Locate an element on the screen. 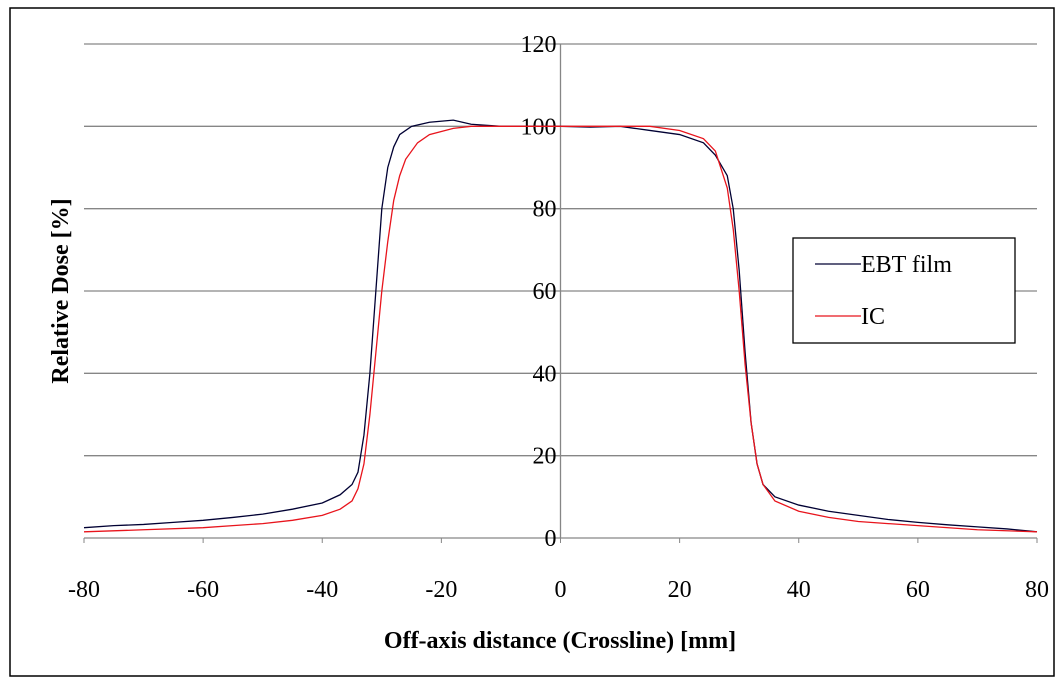  y-tick-label: 60 is located at coordinates (545, 292).